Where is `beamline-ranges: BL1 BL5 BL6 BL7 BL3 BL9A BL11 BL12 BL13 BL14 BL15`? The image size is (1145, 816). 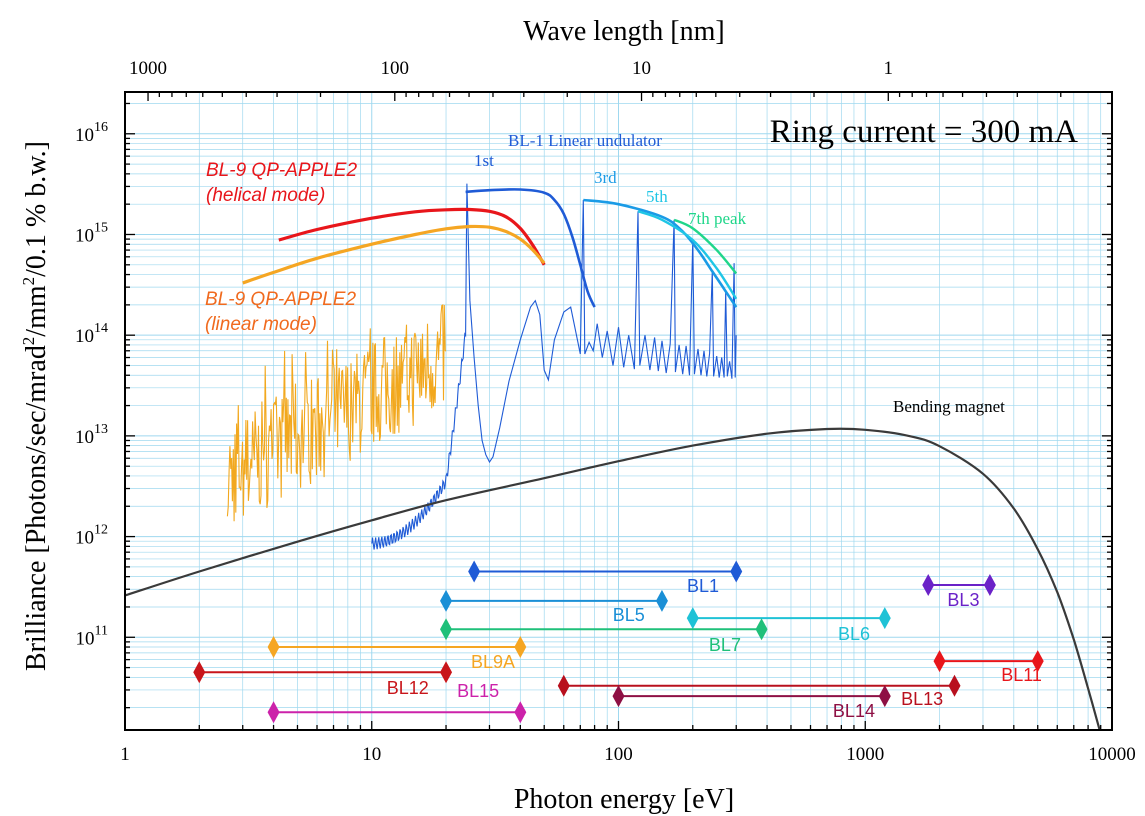 beamline-ranges: BL1 BL5 BL6 BL7 BL3 BL9A BL11 BL12 BL13 BL14 BL15 is located at coordinates (618, 642).